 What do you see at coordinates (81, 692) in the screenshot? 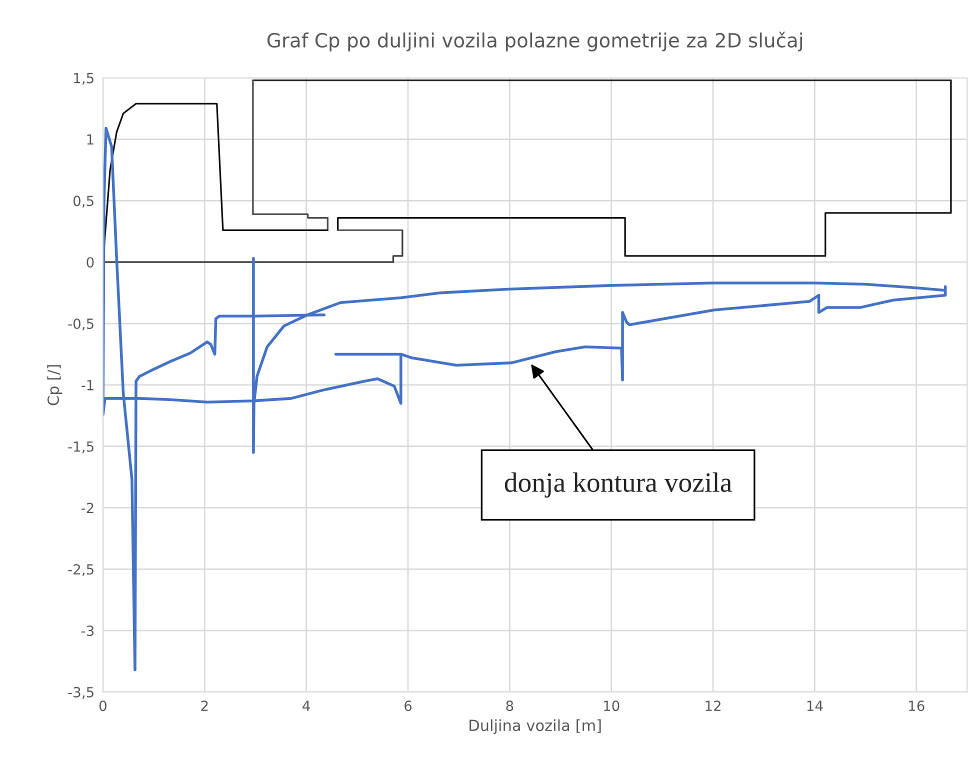
I see `y-tick-label: -3,5` at bounding box center [81, 692].